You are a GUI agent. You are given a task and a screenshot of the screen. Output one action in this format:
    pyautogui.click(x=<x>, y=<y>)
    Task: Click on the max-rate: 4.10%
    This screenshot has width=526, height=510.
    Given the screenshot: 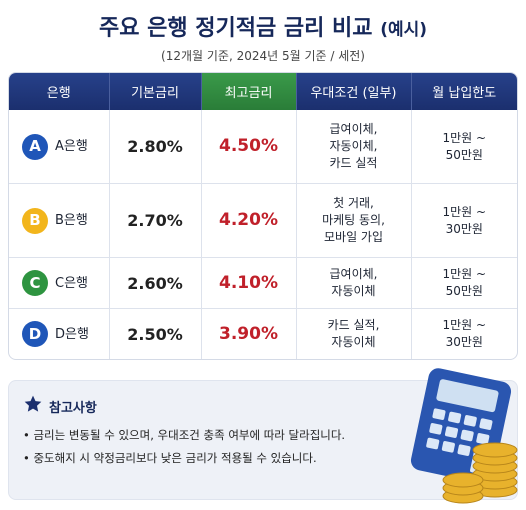 What is the action you would take?
    pyautogui.click(x=249, y=283)
    